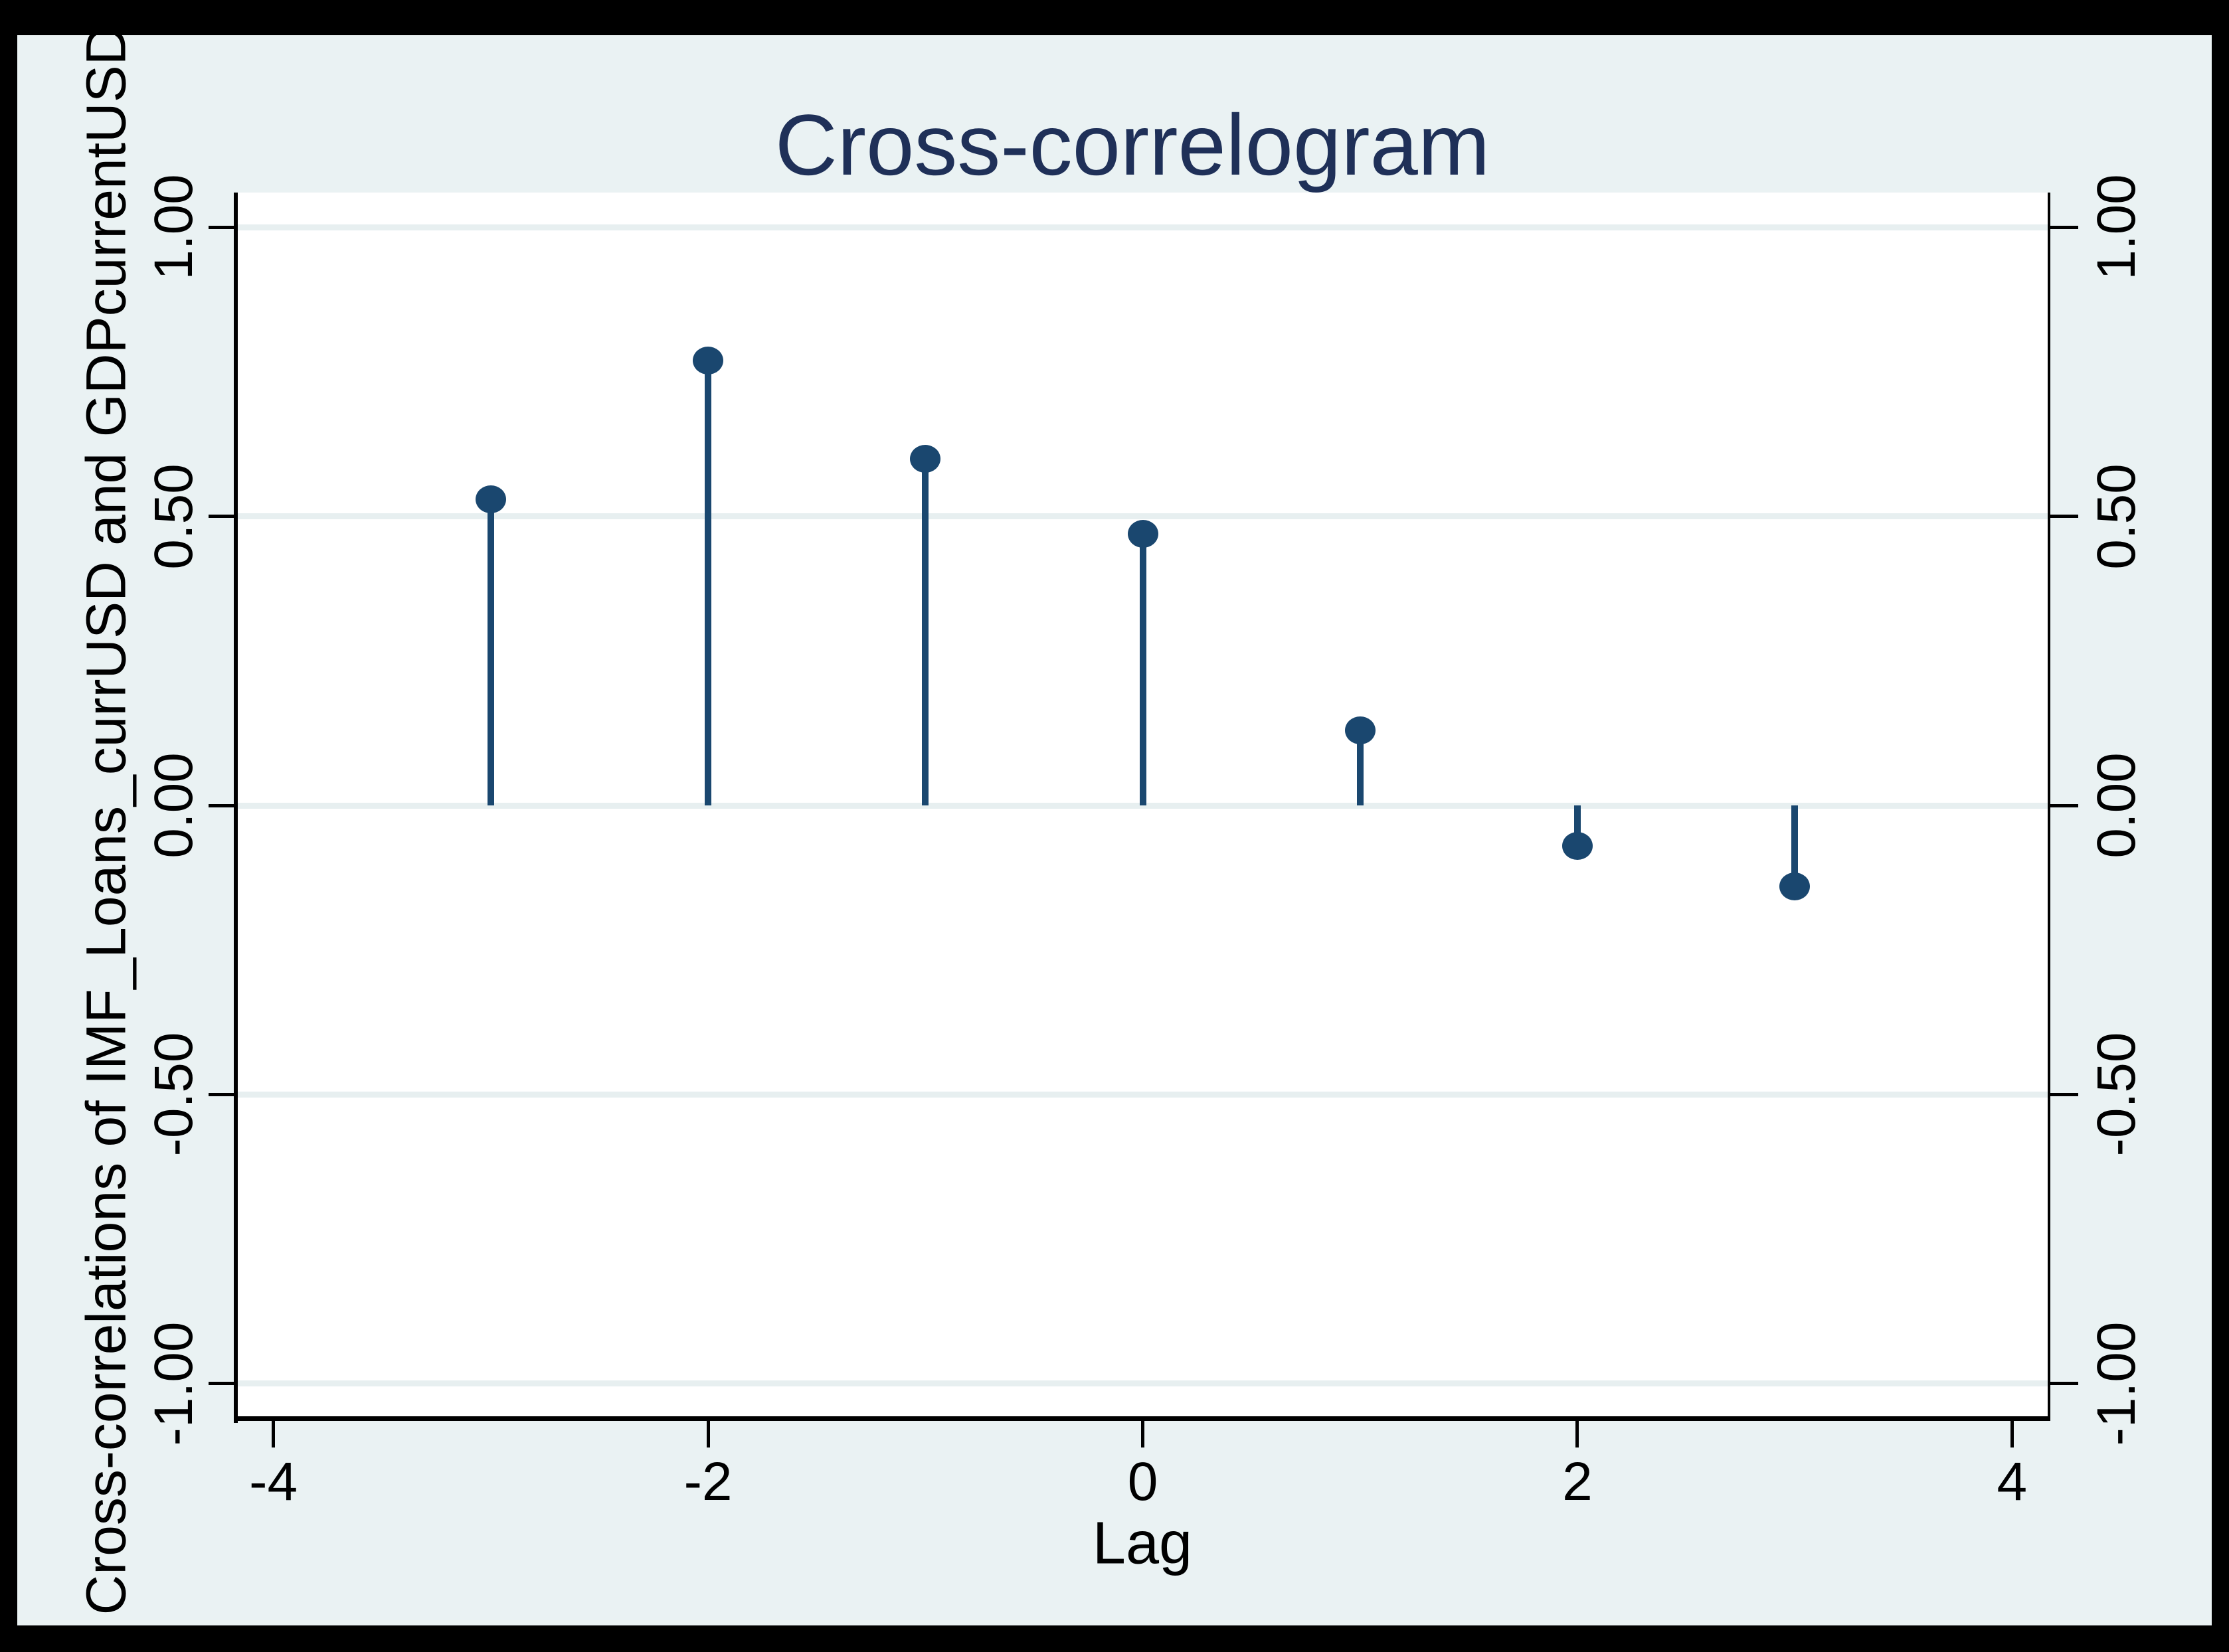  What do you see at coordinates (173, 516) in the screenshot?
I see `y-tick-label-left: 0.50` at bounding box center [173, 516].